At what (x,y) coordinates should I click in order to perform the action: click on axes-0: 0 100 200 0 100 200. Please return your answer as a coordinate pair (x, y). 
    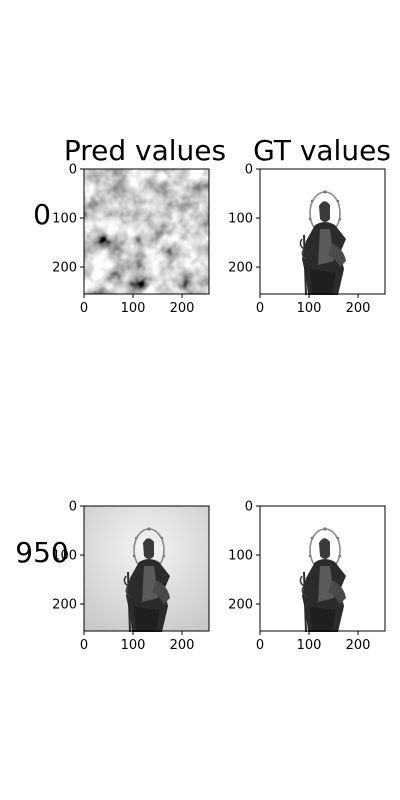
    Looking at the image, I should click on (131, 239).